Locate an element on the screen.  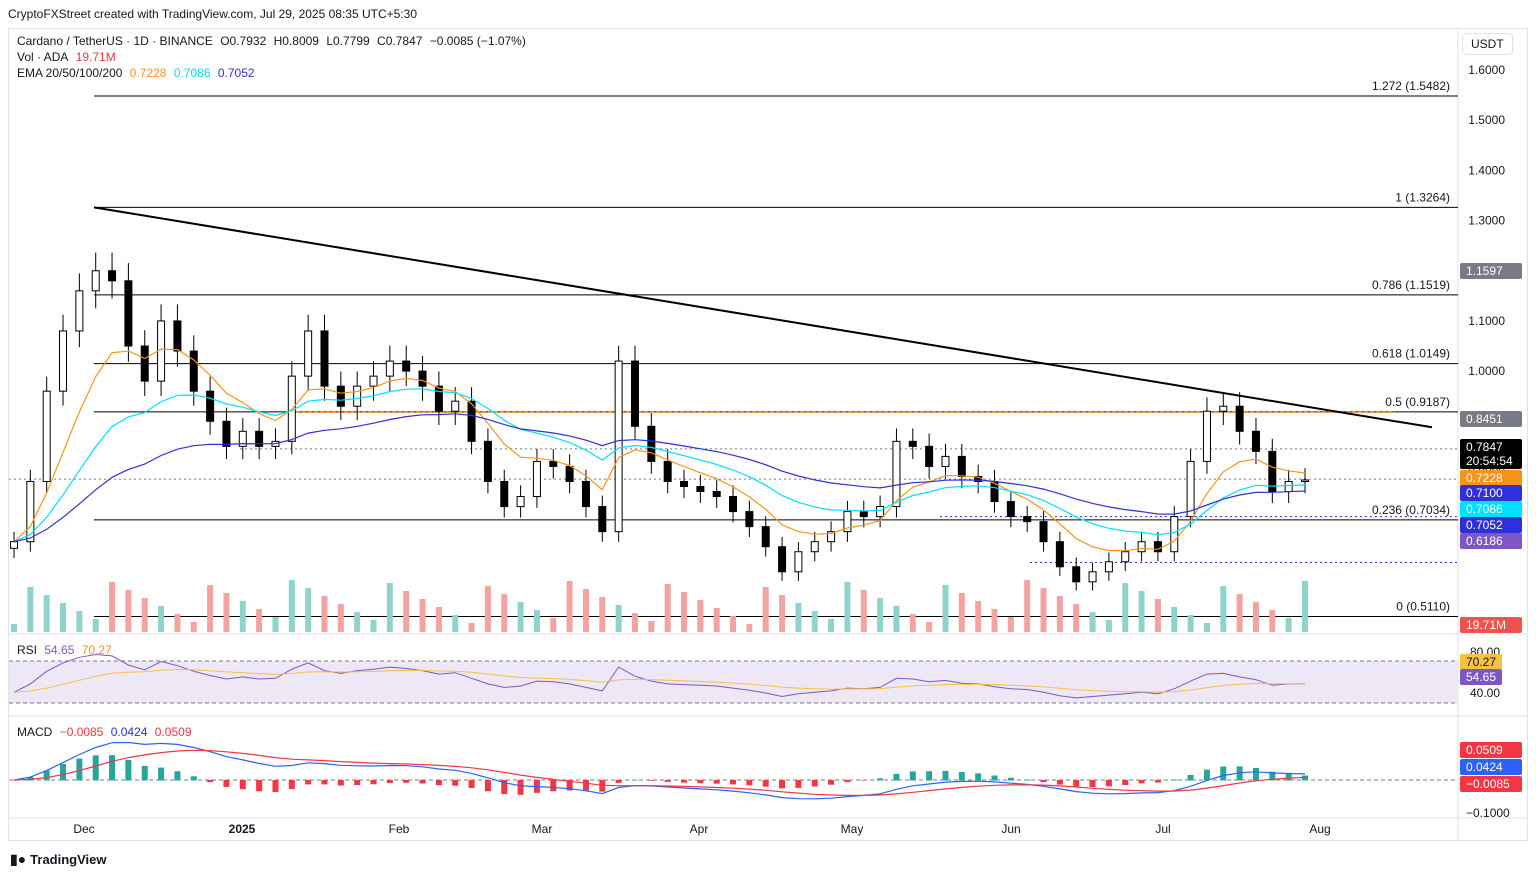
rsi-legend: RSI 54.65 70.27 is located at coordinates (66, 650).